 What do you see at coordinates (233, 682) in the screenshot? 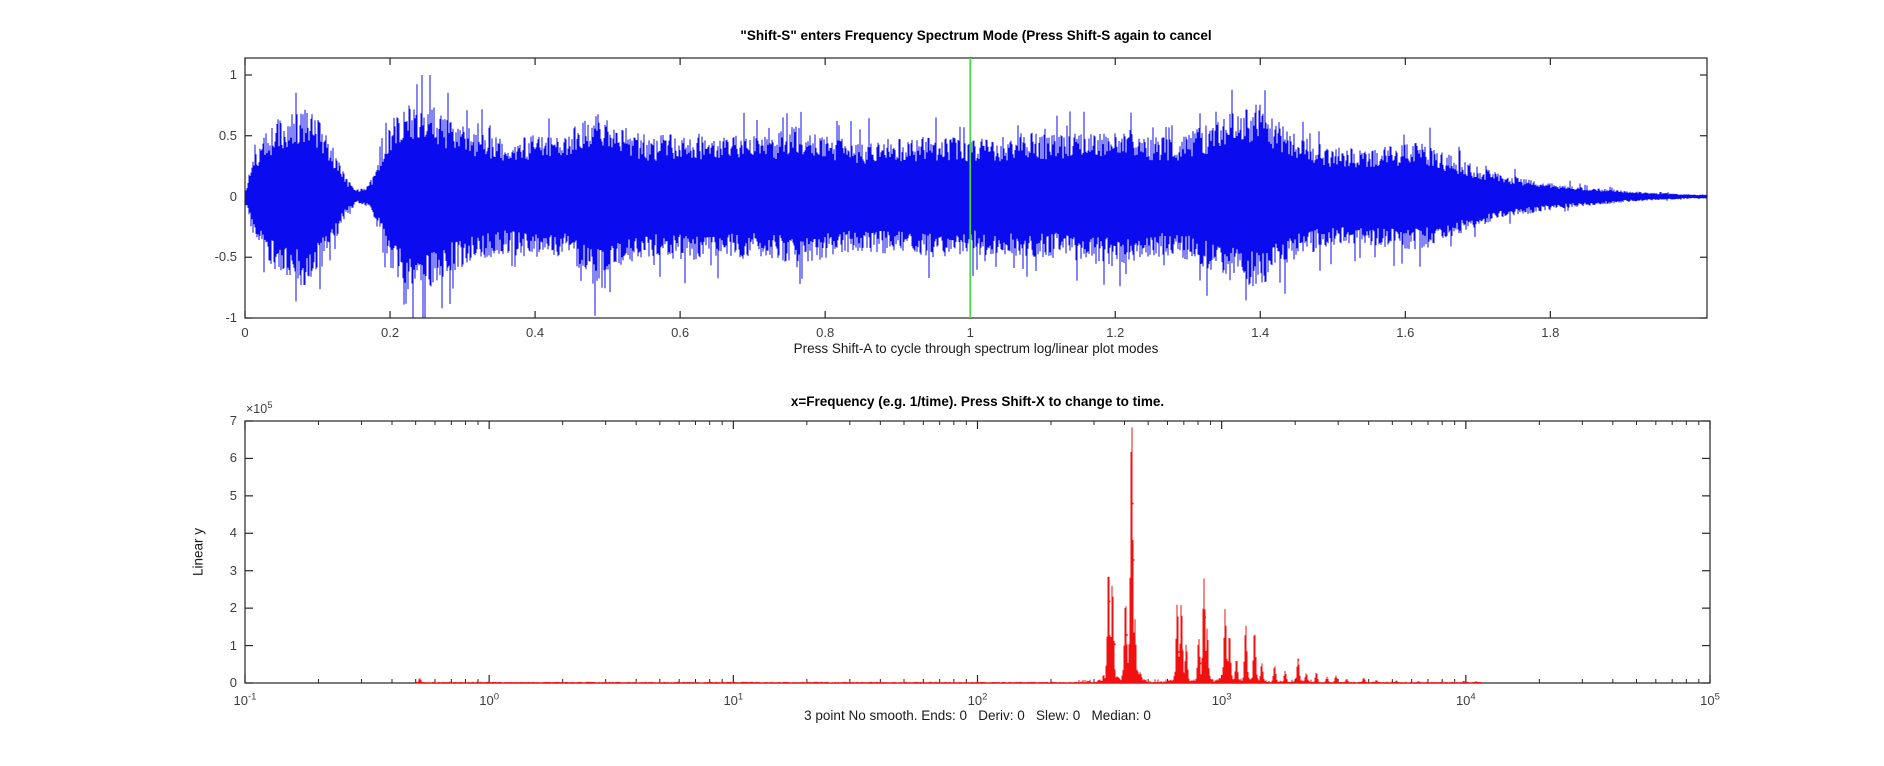
I see `spectrum-y-tick-label: 0` at bounding box center [233, 682].